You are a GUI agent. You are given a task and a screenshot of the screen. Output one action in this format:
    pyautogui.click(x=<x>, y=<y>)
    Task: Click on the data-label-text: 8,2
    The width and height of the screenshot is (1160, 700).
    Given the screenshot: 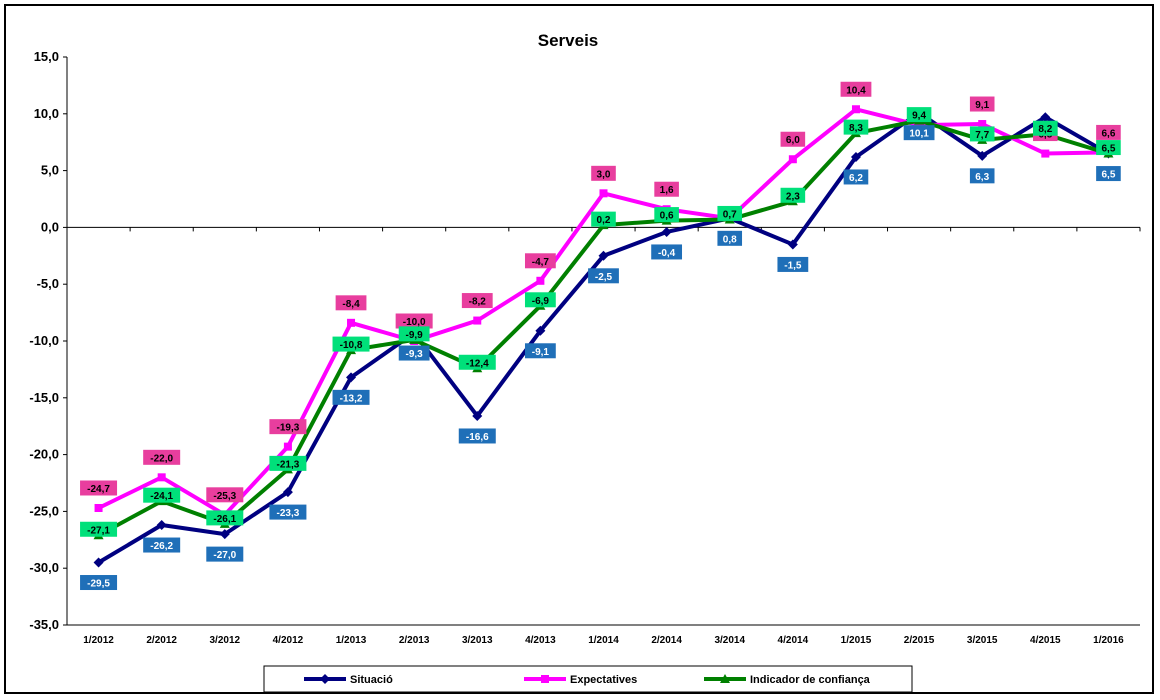 What is the action you would take?
    pyautogui.click(x=1045, y=129)
    